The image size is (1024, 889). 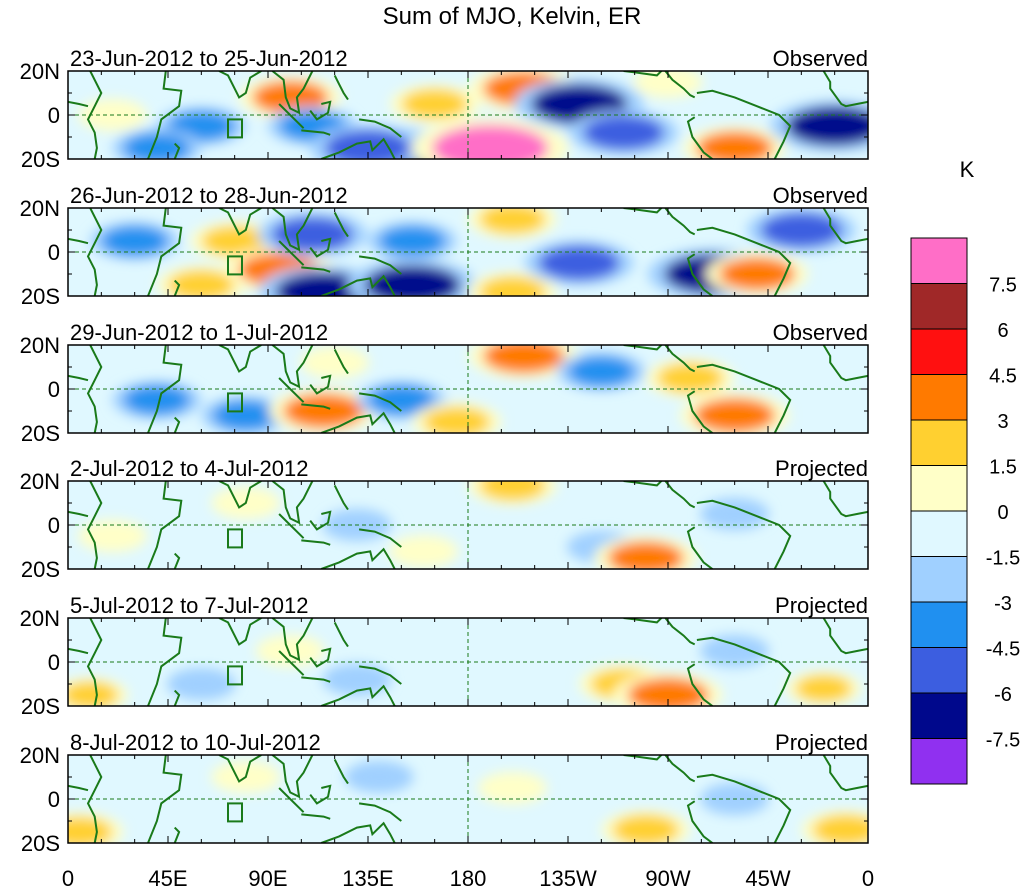 What do you see at coordinates (167, 877) in the screenshot?
I see `lon-label: 45E` at bounding box center [167, 877].